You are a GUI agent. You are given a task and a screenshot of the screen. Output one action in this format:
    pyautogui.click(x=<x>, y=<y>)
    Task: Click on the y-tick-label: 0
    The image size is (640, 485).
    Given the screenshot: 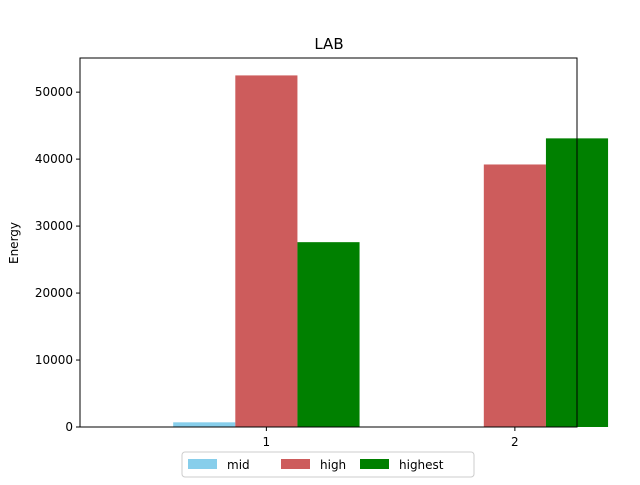 What is the action you would take?
    pyautogui.click(x=69, y=427)
    